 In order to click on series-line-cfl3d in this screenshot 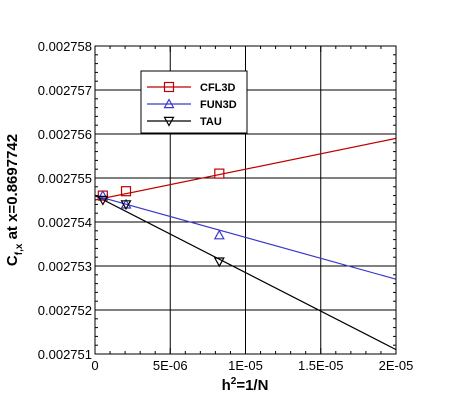, I will do `click(245, 169)`.